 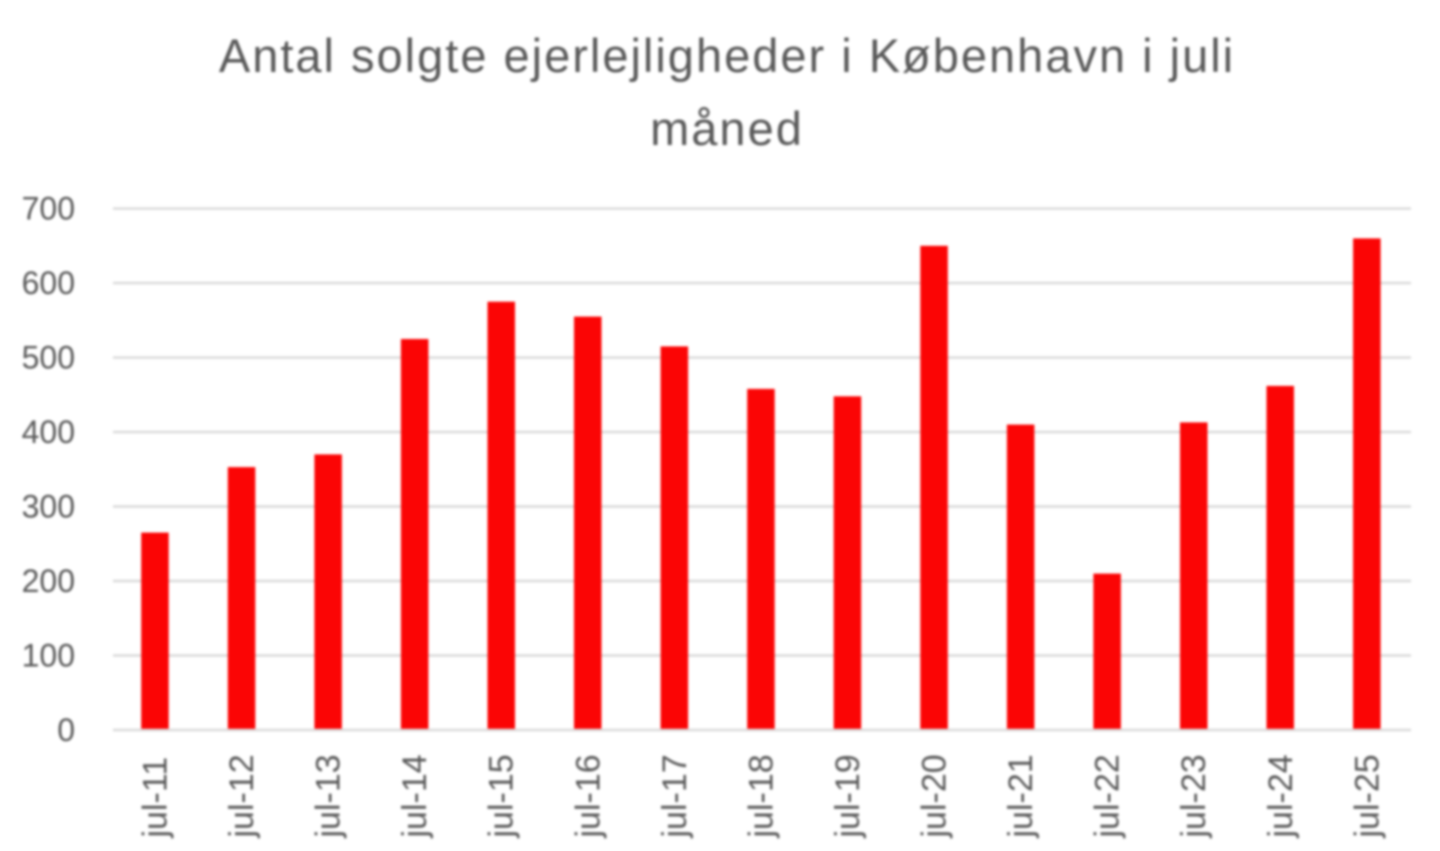 I want to click on svg-text: måned, so click(x=727, y=128).